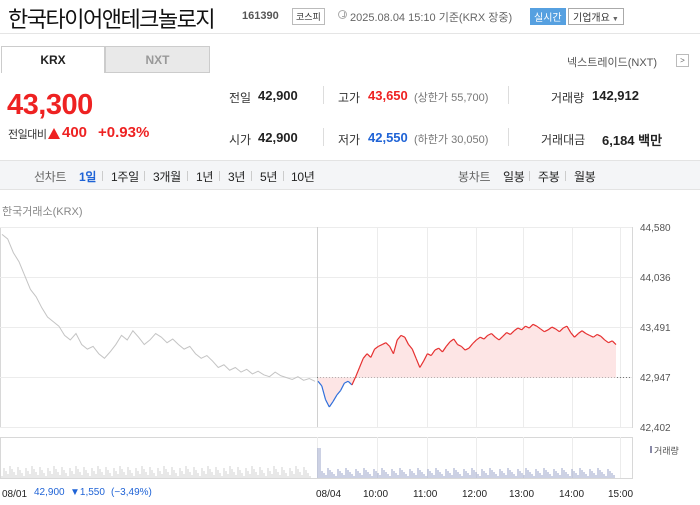  What do you see at coordinates (666, 451) in the screenshot?
I see `volume-legend: 거래량` at bounding box center [666, 451].